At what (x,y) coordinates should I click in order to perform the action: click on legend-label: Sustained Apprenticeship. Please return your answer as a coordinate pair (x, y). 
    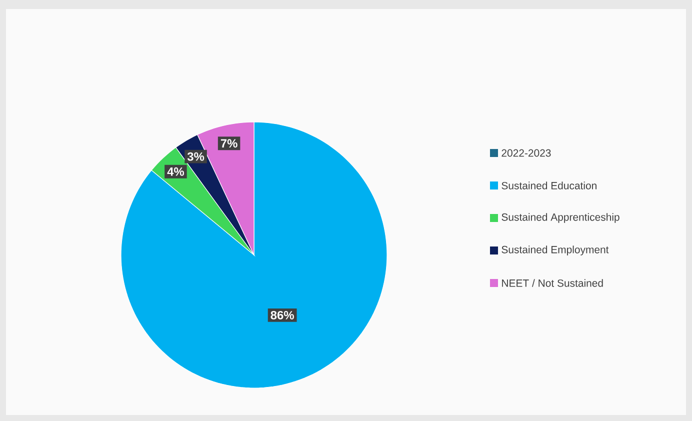
    Looking at the image, I should click on (561, 218).